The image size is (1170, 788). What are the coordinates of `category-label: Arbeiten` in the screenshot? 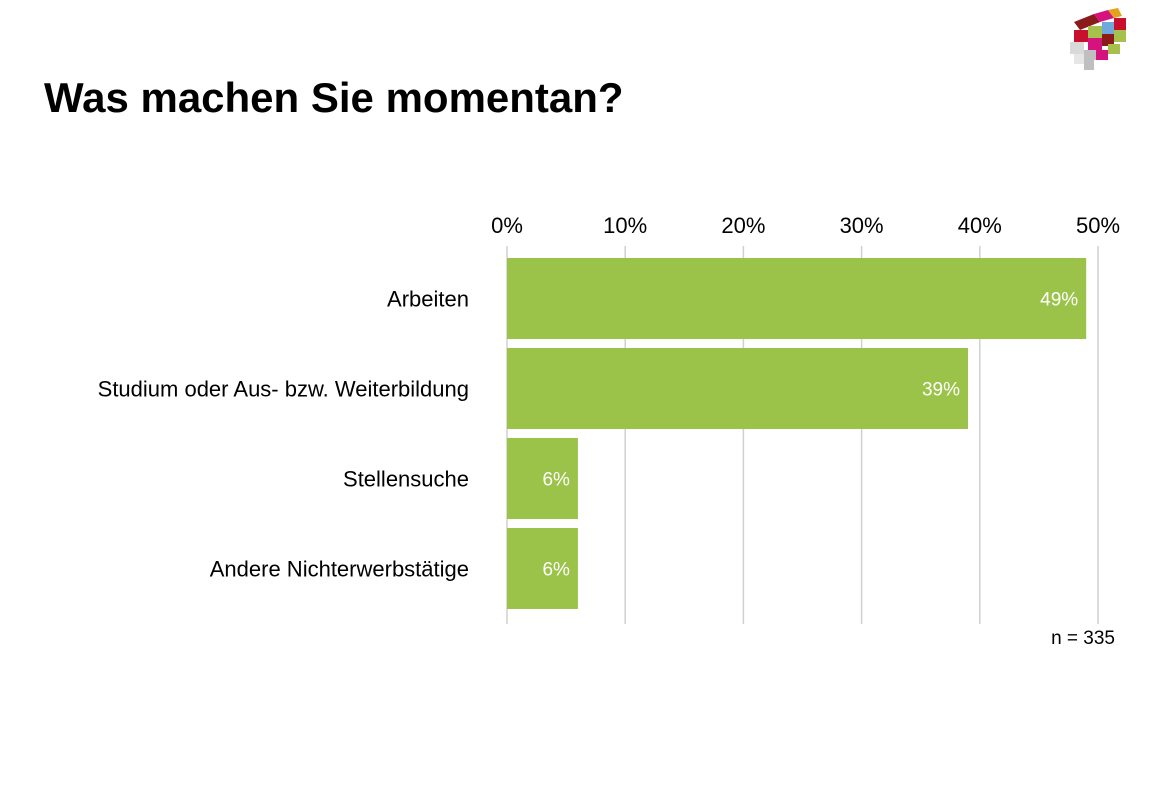 It's located at (428, 299).